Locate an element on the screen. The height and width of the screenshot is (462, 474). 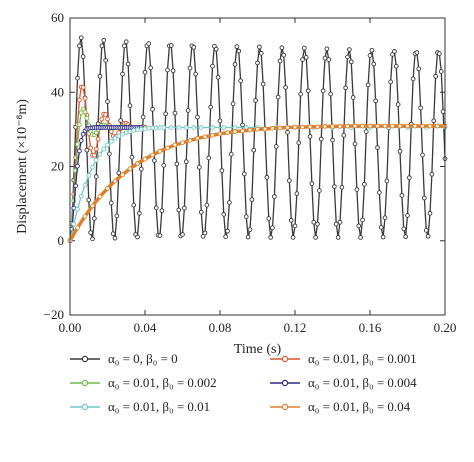
legend-label: α₀ = 0.01, β₀ = 0.04 is located at coordinates (359, 406).